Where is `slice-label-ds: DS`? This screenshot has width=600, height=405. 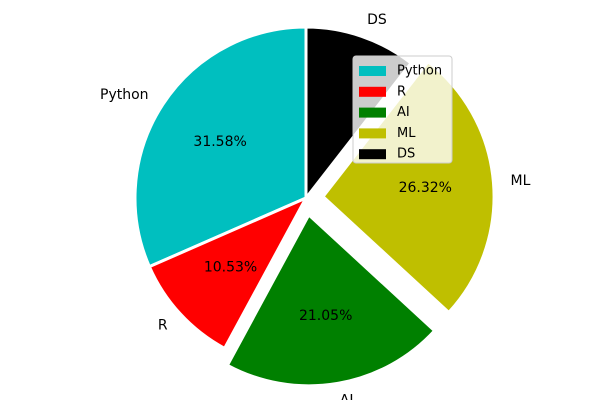
slice-label-ds: DS is located at coordinates (377, 20).